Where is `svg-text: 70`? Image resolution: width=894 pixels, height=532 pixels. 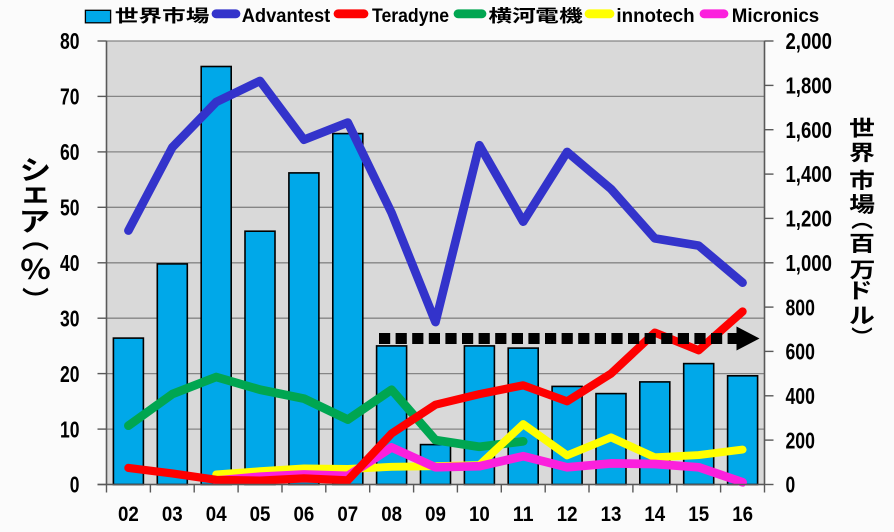
svg-text: 70 is located at coordinates (70, 97).